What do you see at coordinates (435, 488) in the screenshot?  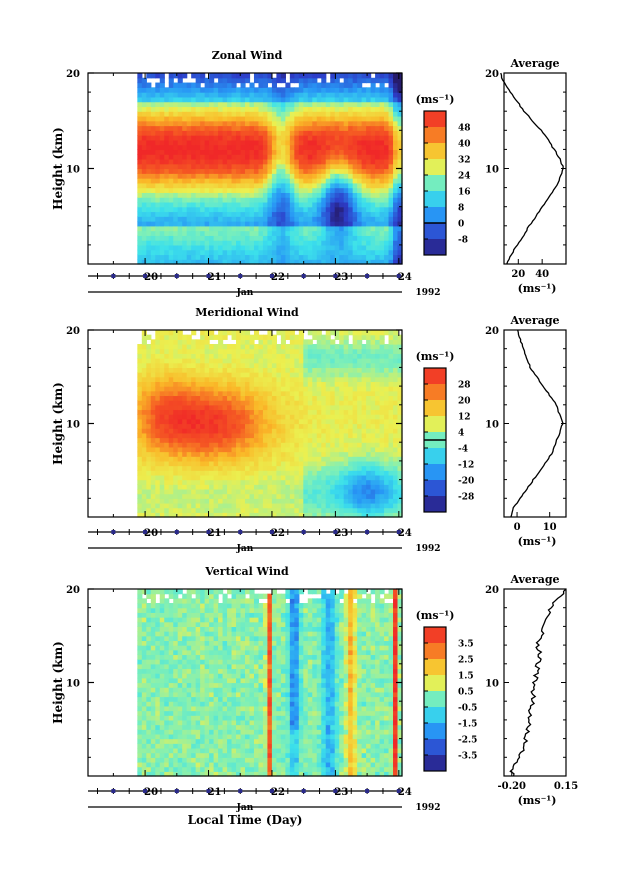 I see `colorbar-segment` at bounding box center [435, 488].